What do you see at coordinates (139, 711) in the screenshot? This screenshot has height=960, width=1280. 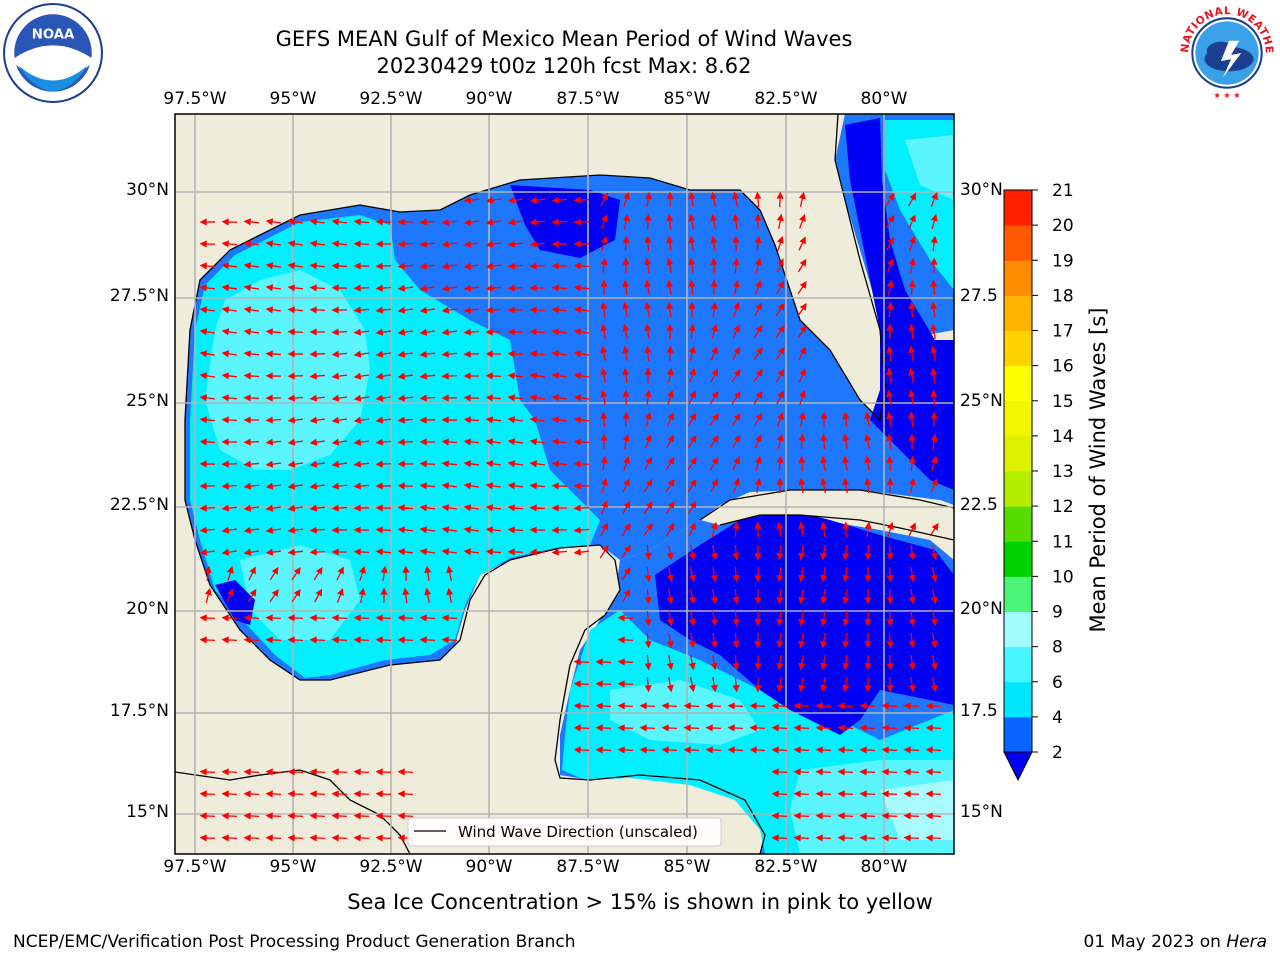 I see `lat-label-left: 17.5°N` at bounding box center [139, 711].